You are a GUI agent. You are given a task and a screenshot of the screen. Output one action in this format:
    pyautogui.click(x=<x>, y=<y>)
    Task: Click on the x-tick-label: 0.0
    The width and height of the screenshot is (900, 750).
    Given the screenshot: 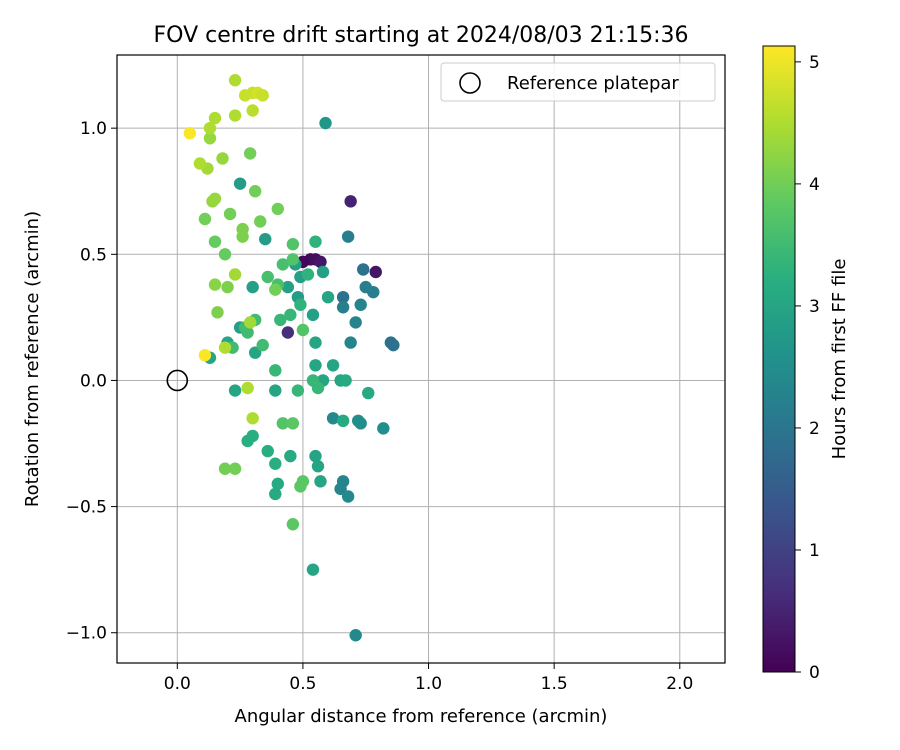 What is the action you would take?
    pyautogui.click(x=177, y=684)
    